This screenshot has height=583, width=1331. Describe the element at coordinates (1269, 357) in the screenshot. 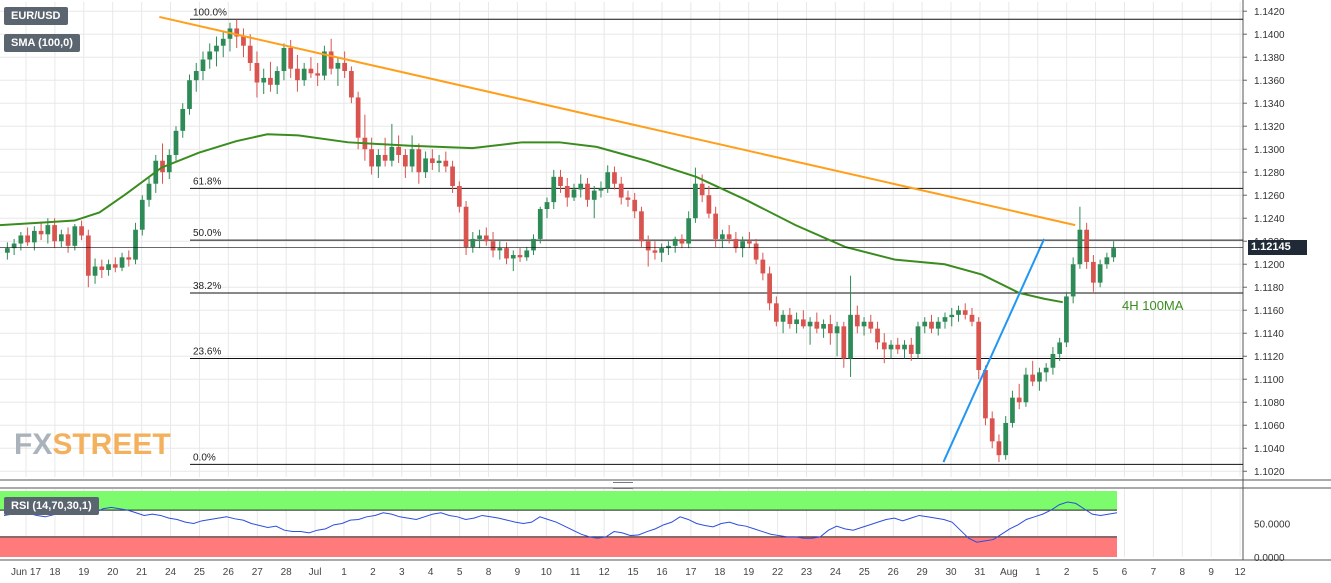

I see `y-tick-label: 1.1120` at that location.